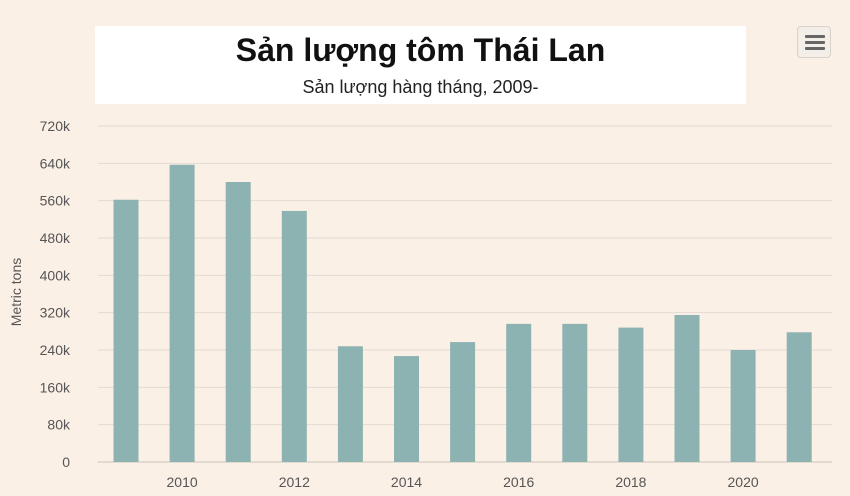 The height and width of the screenshot is (496, 850). Describe the element at coordinates (182, 313) in the screenshot. I see `bar-2010` at that location.